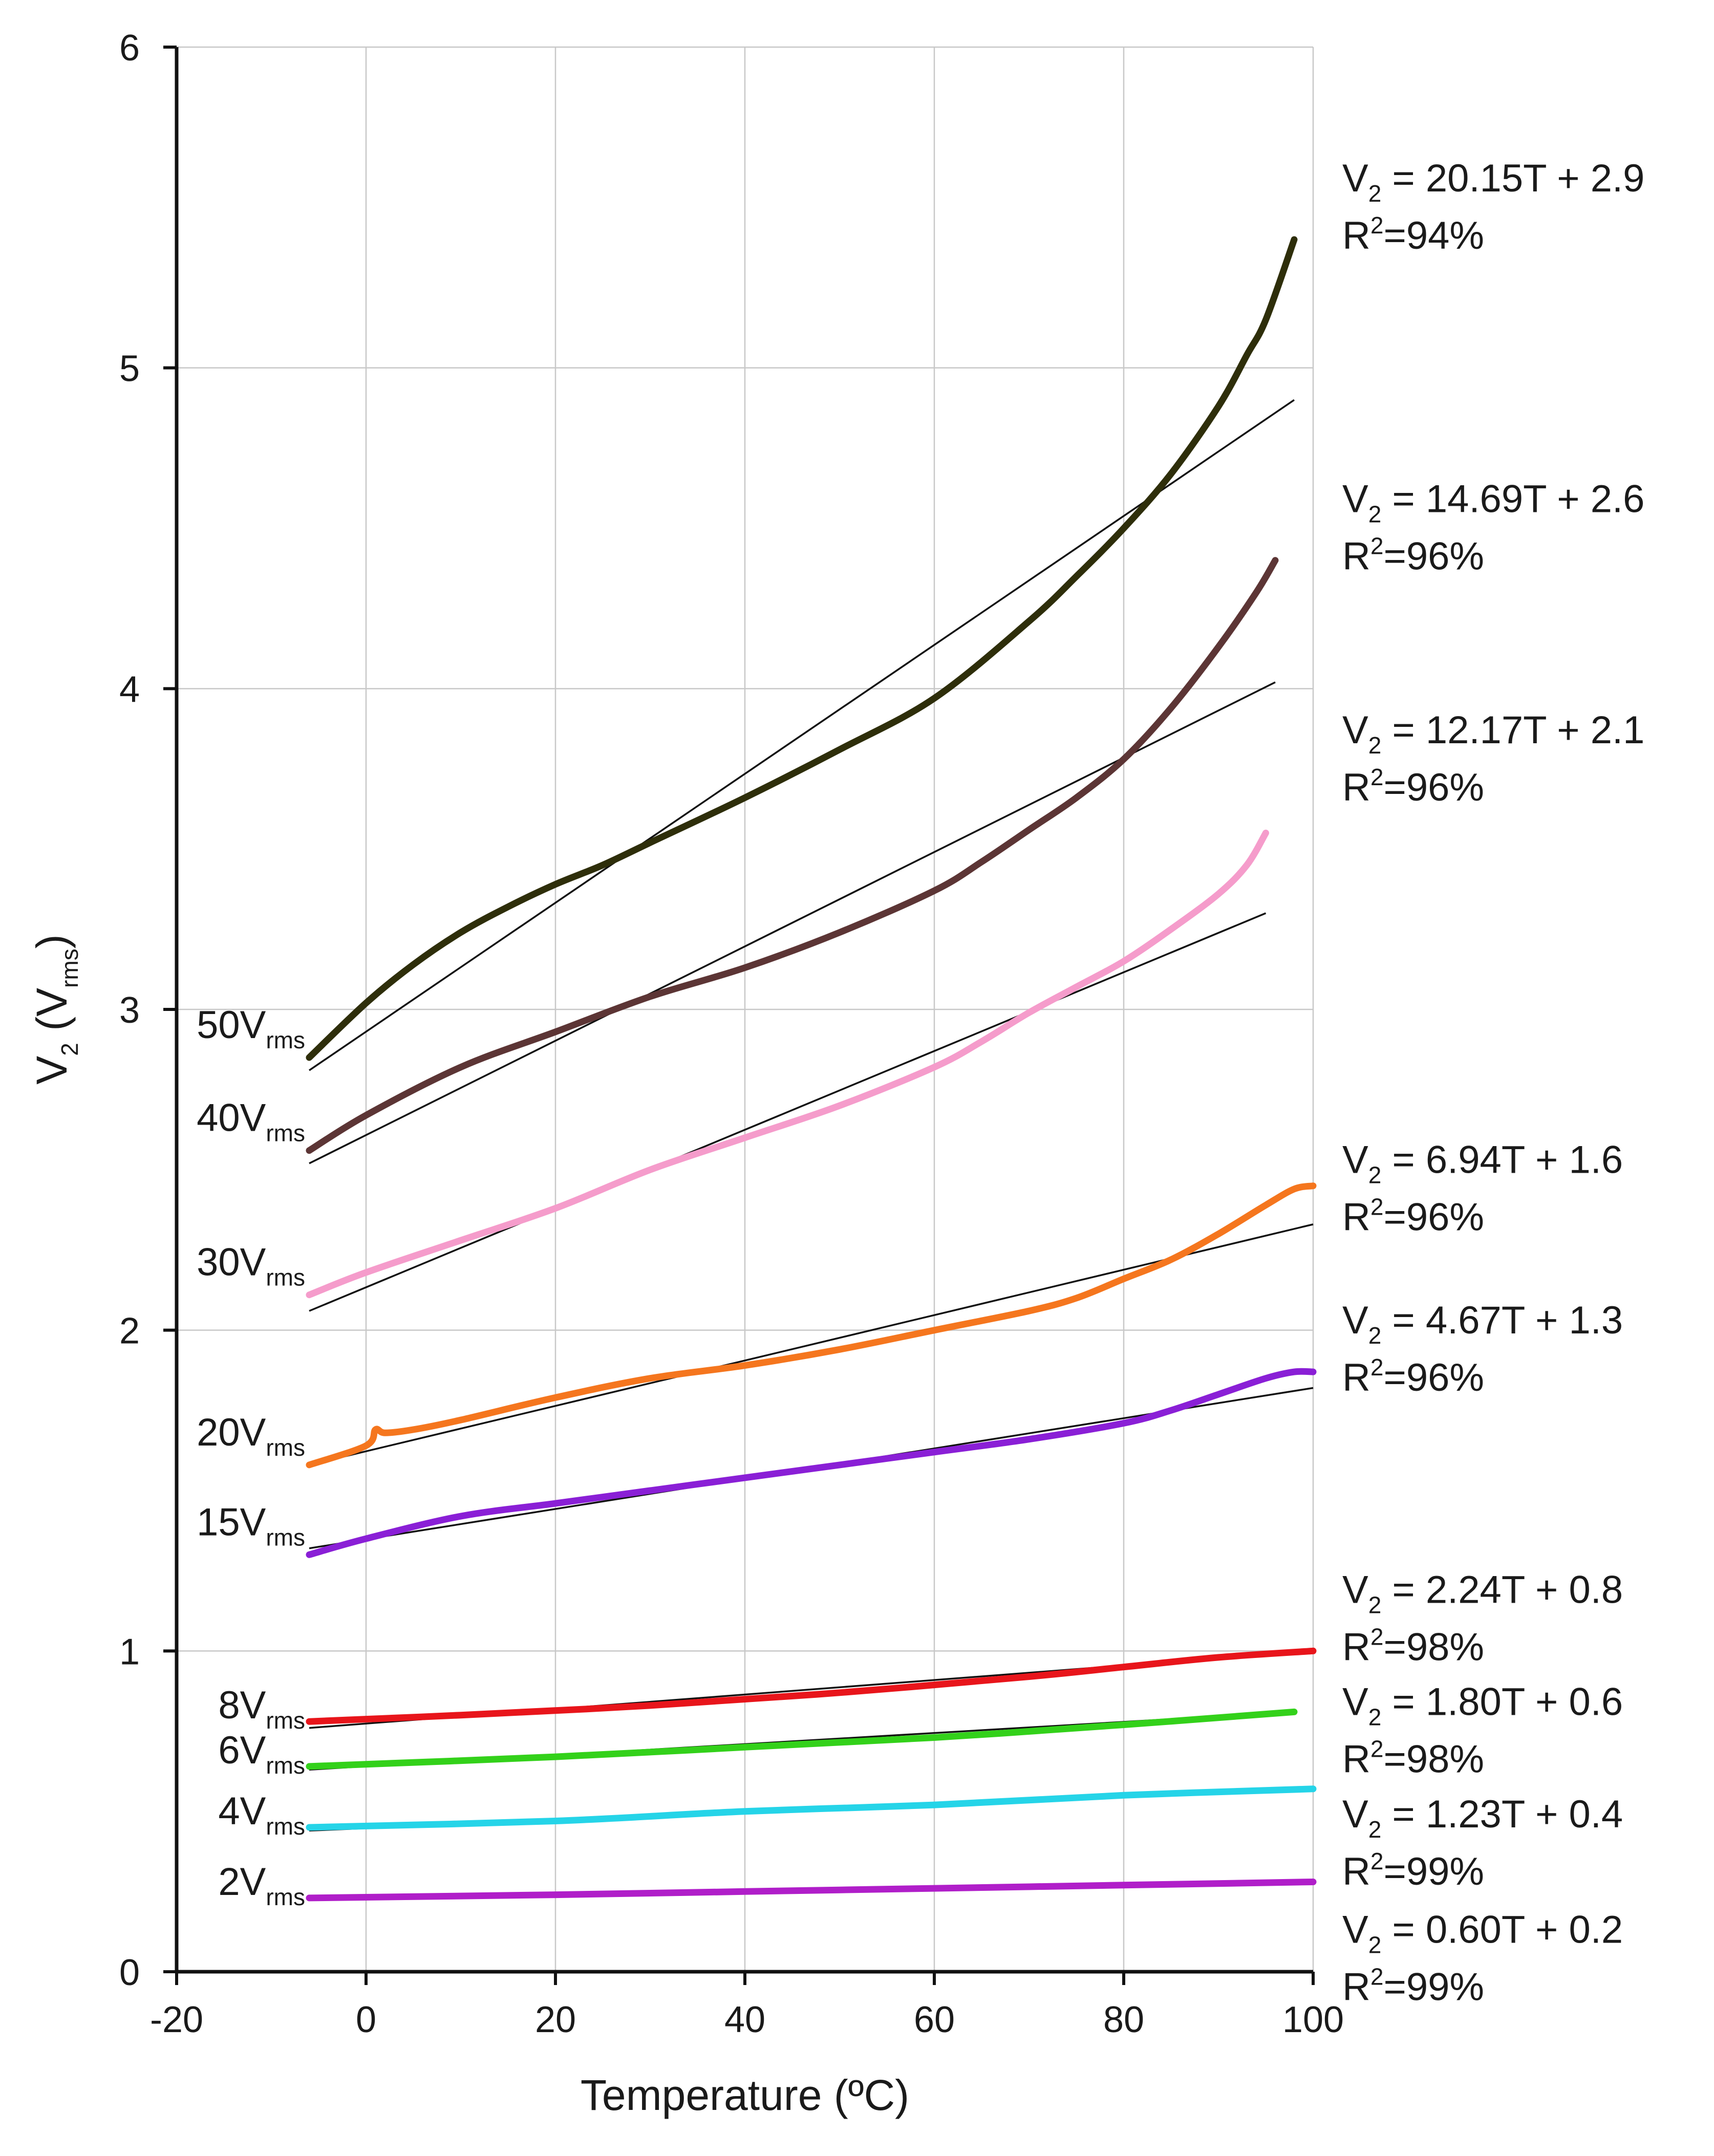 The height and width of the screenshot is (2156, 1714). Describe the element at coordinates (745, 2020) in the screenshot. I see `x-tick-label: 40` at that location.